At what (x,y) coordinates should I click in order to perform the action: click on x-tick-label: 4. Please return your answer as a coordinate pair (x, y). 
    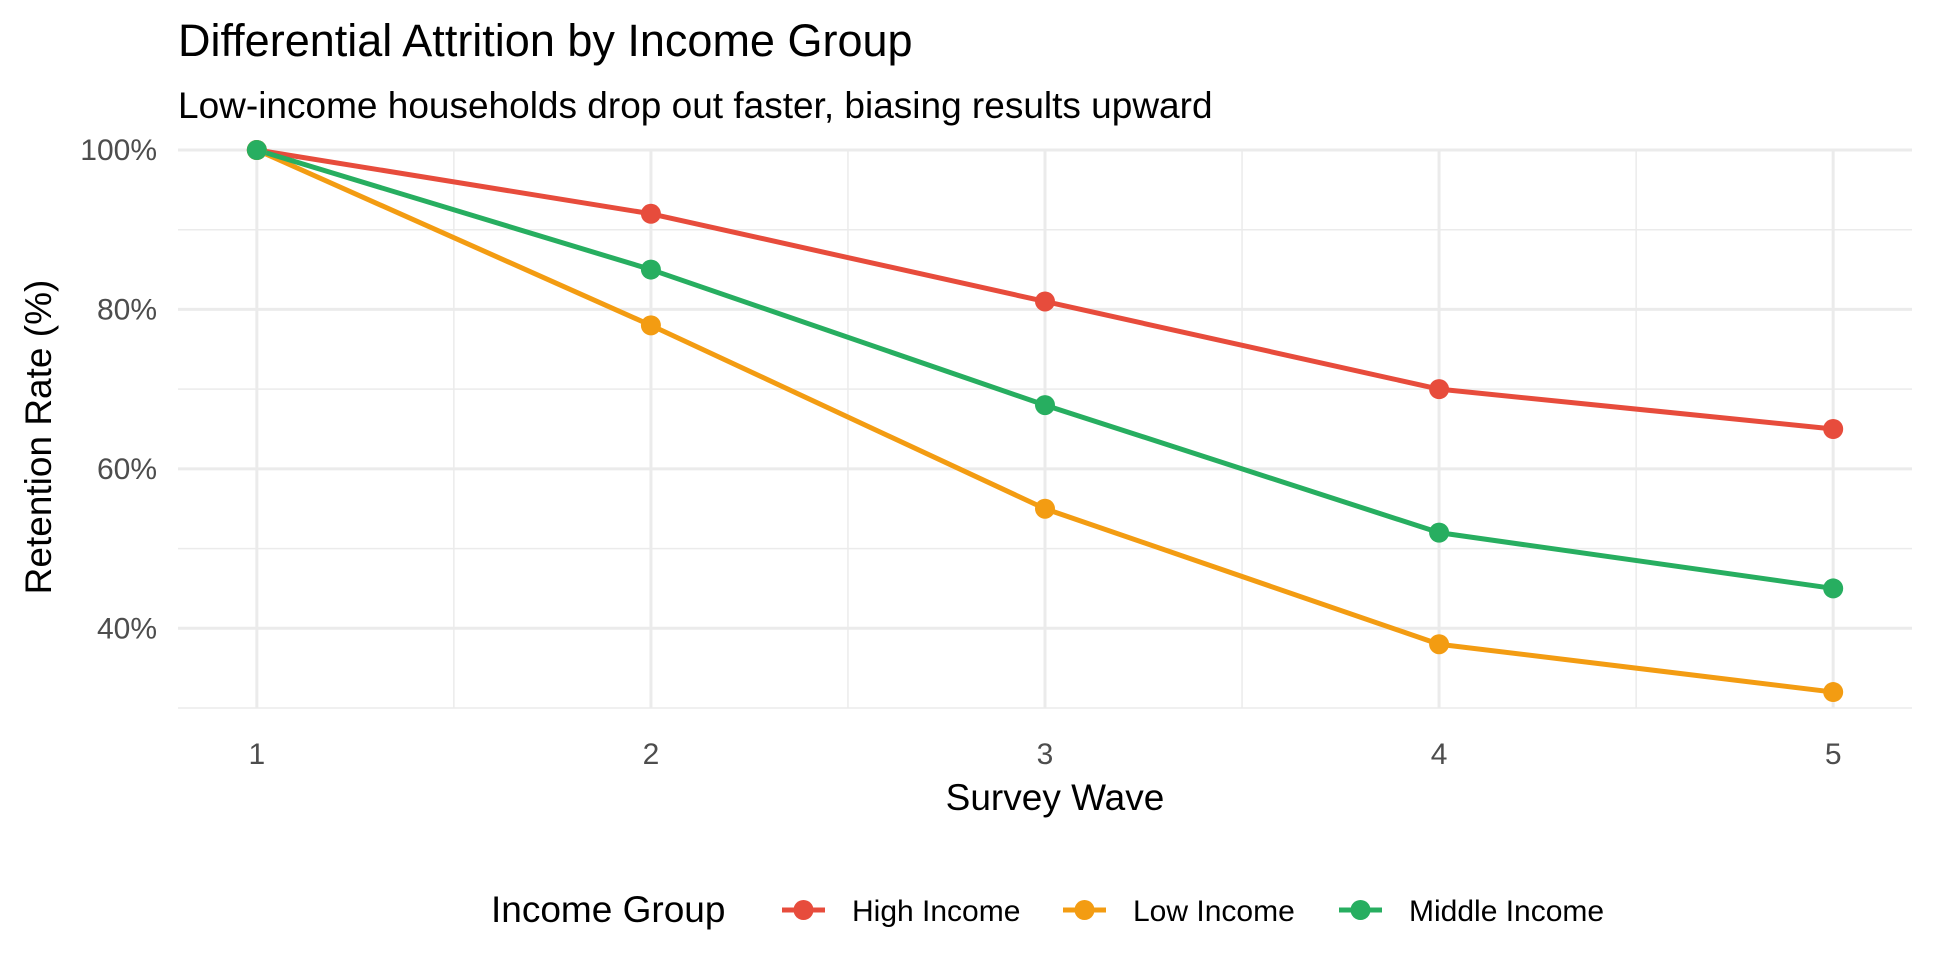
    Looking at the image, I should click on (1439, 754).